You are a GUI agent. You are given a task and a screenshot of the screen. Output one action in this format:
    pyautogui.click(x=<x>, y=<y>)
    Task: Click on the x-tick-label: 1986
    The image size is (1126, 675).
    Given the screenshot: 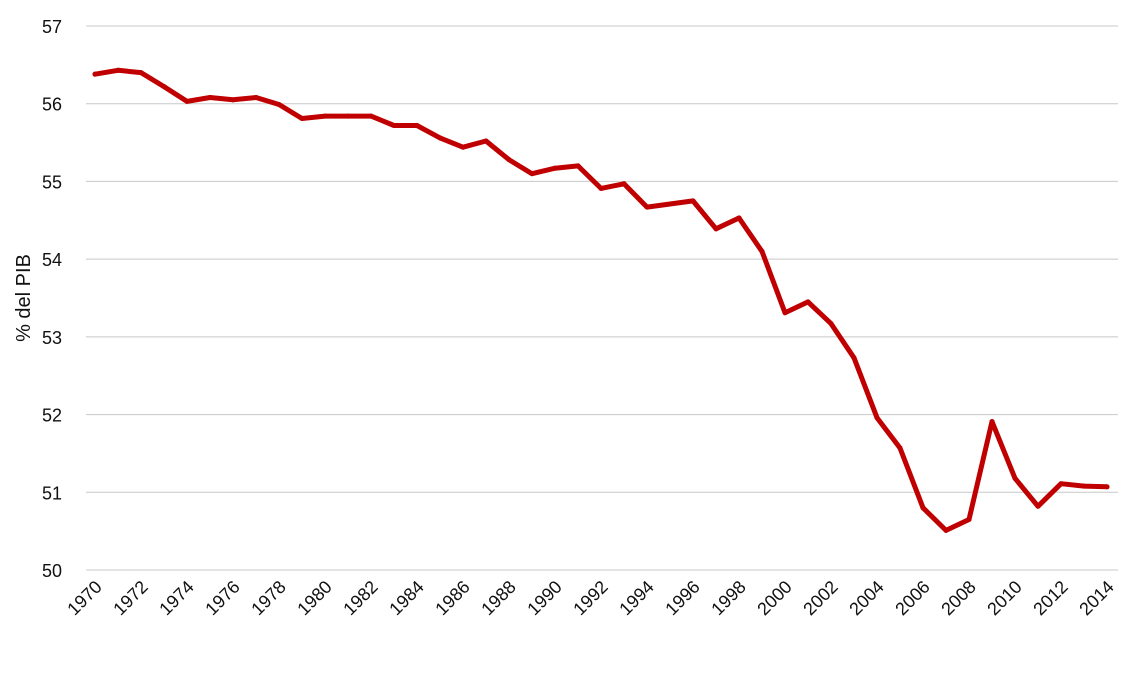 What is the action you would take?
    pyautogui.click(x=452, y=598)
    